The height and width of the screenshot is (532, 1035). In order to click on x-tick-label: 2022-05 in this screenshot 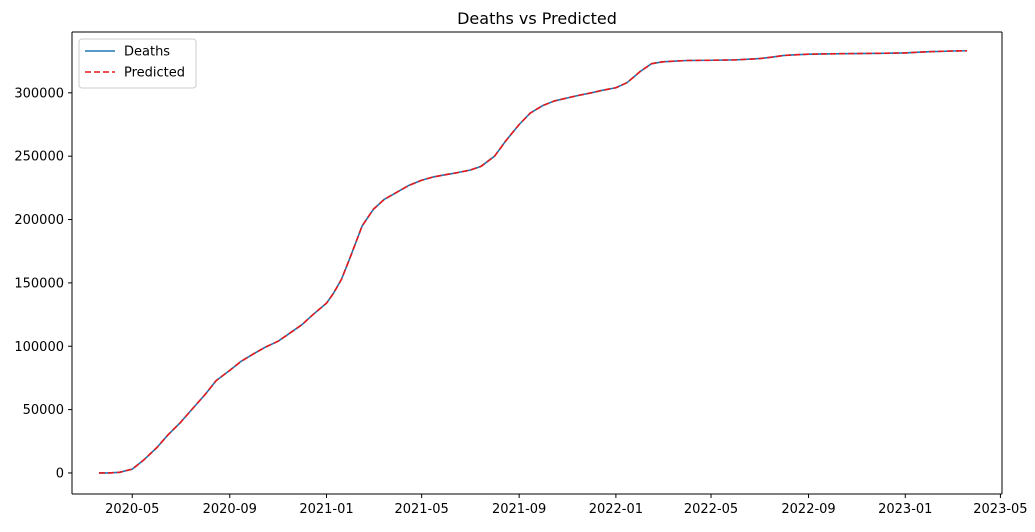, I will do `click(711, 509)`.